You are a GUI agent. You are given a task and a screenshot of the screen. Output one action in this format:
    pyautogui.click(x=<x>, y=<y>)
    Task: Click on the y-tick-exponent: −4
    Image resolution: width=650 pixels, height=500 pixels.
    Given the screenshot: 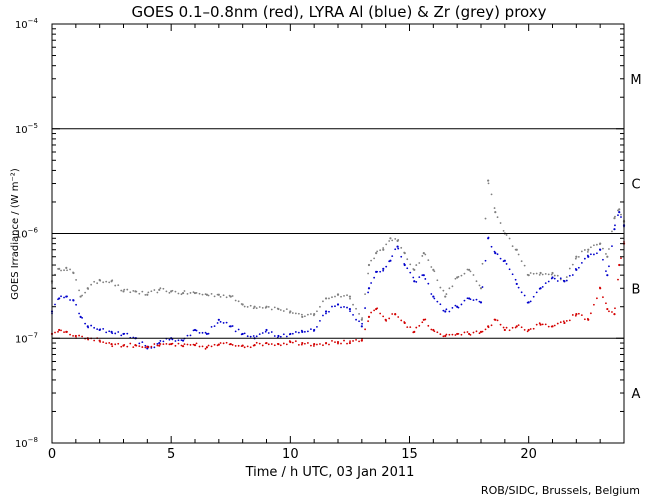 What is the action you would take?
    pyautogui.click(x=33, y=21)
    